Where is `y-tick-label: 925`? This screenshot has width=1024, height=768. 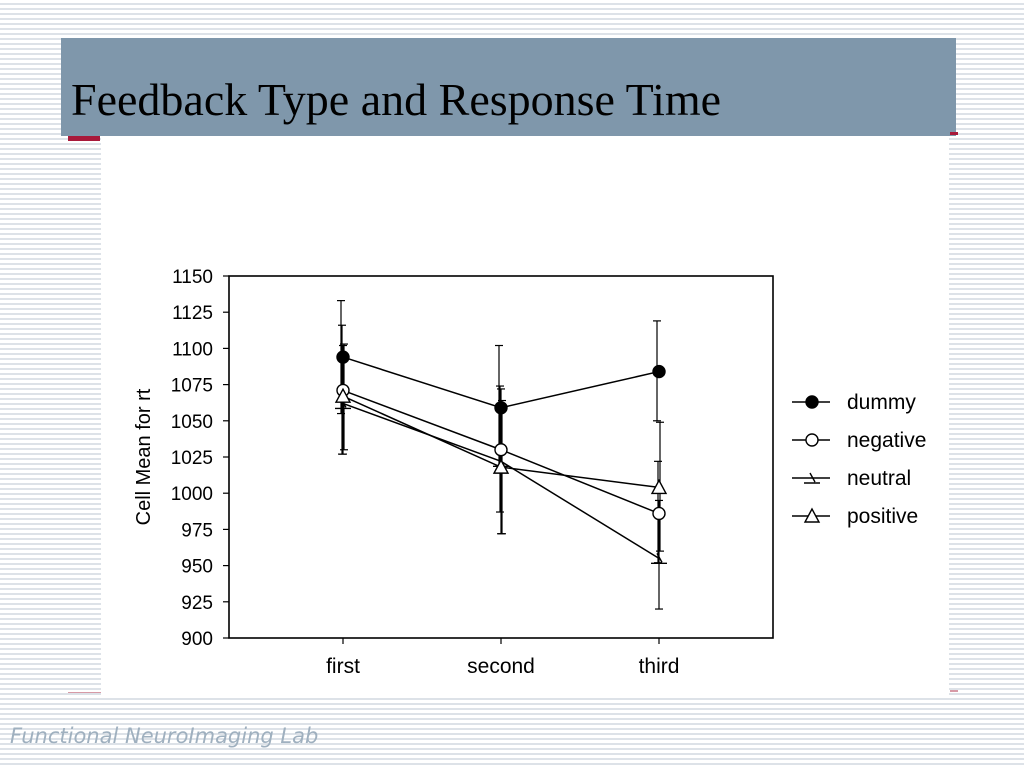 y-tick-label: 925 is located at coordinates (197, 603).